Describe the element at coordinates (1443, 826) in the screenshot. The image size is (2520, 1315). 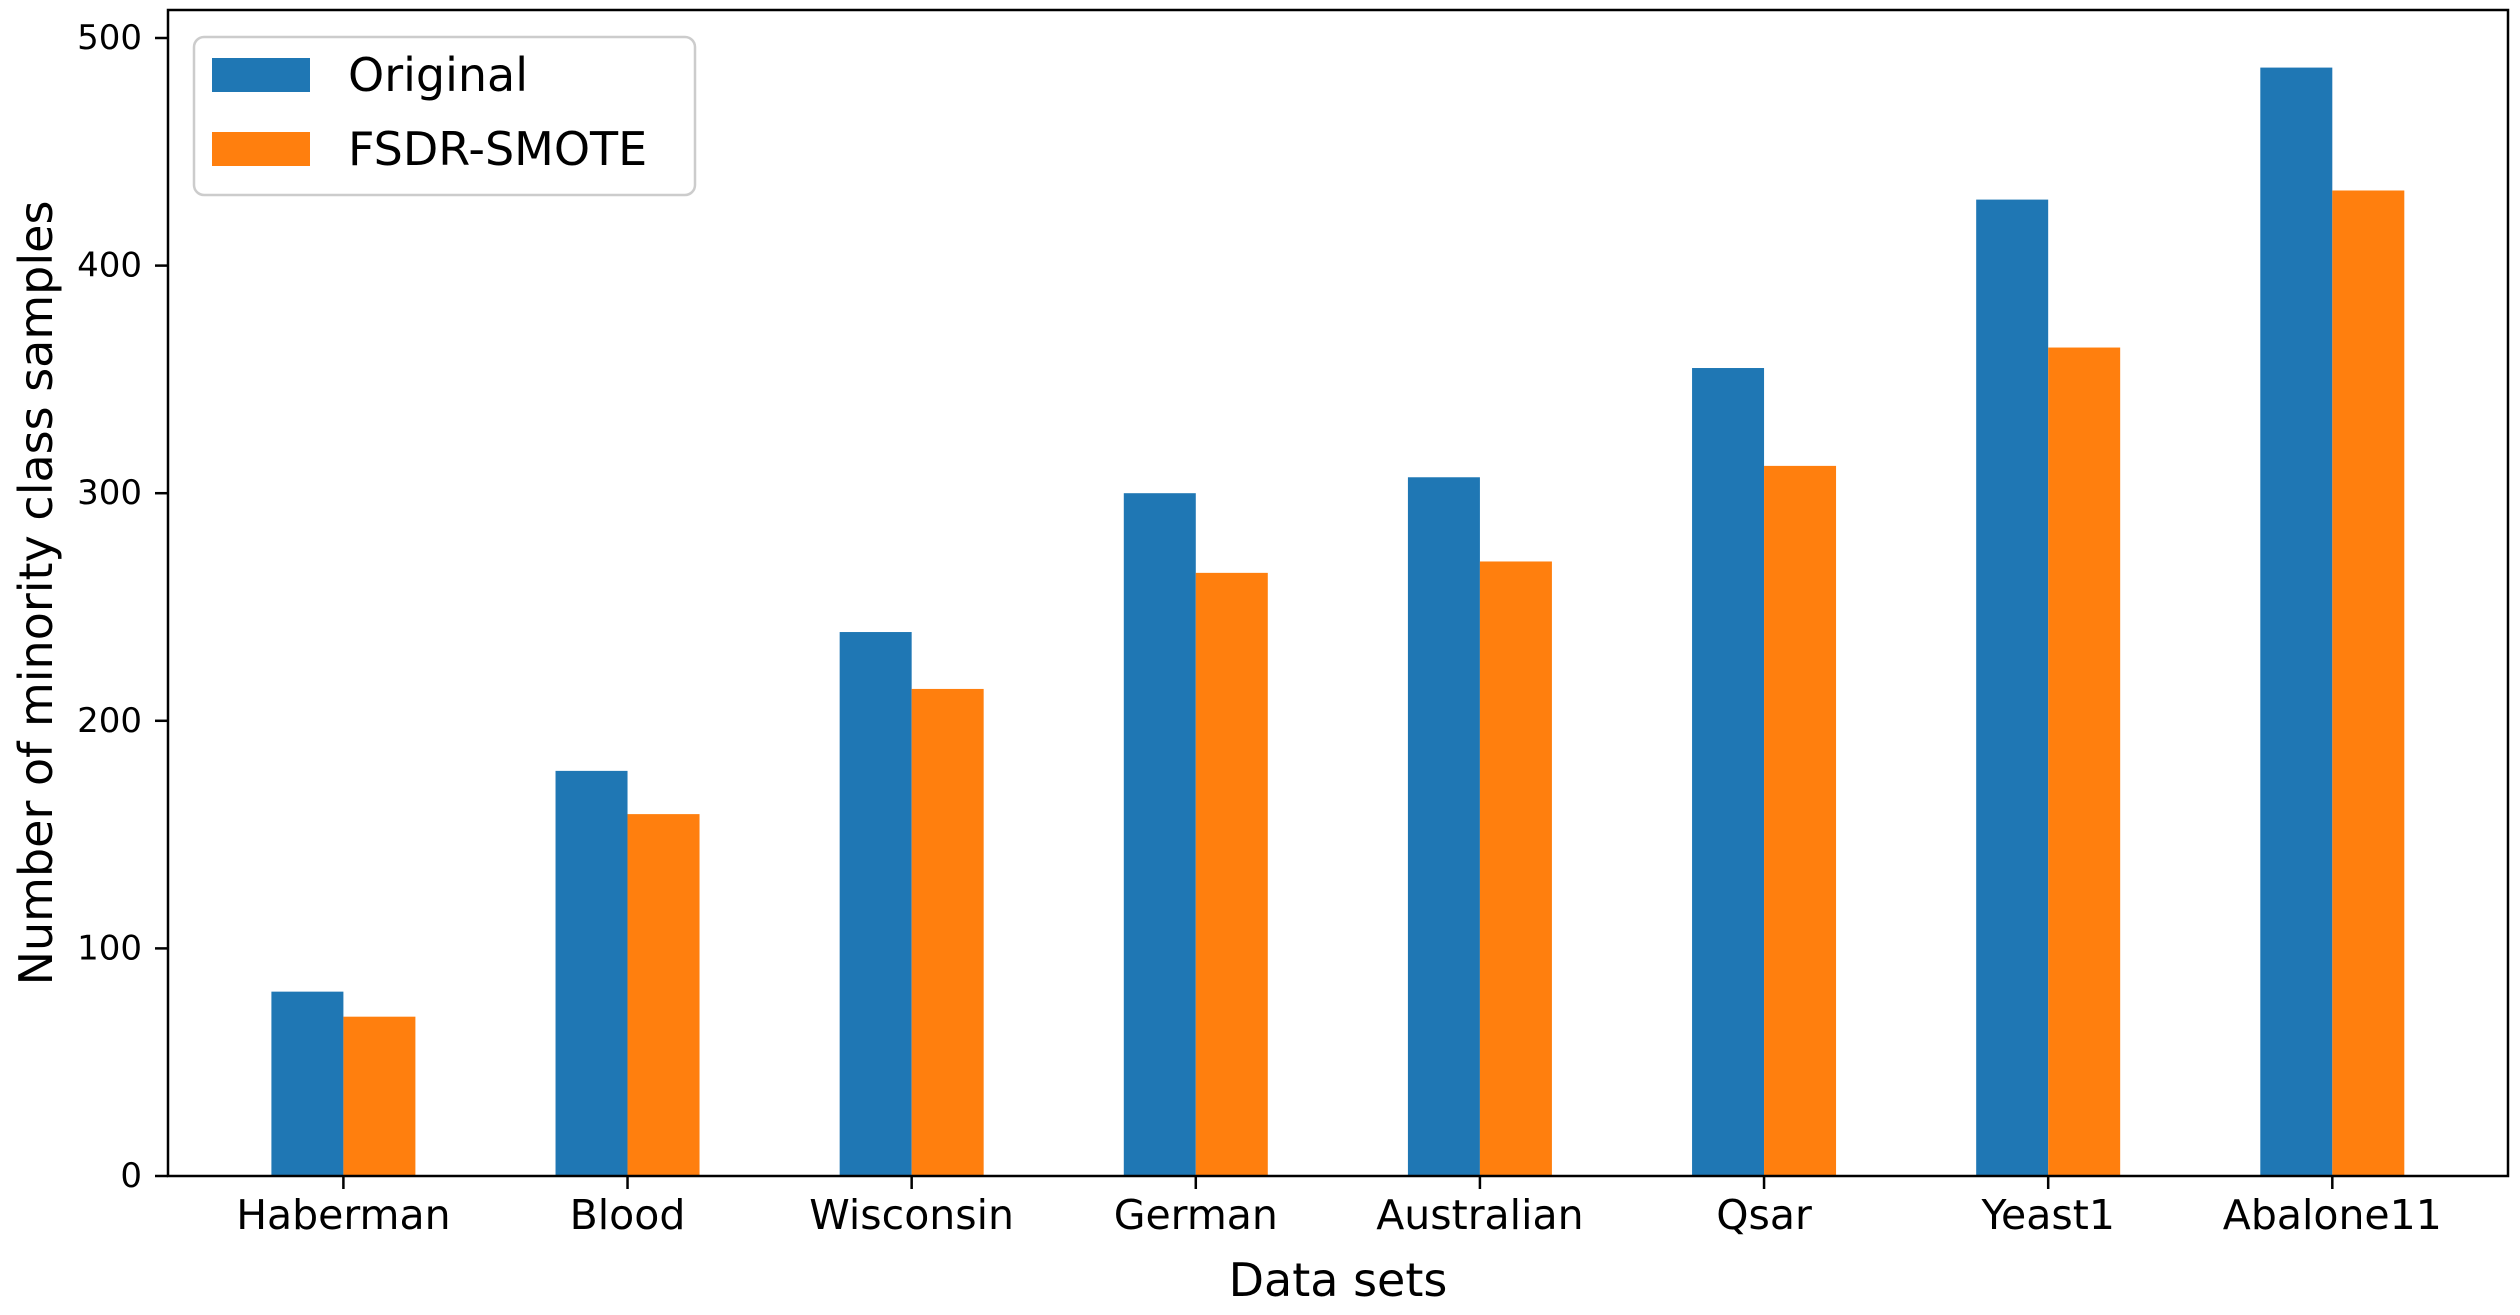
I see `bar-original-australian` at that location.